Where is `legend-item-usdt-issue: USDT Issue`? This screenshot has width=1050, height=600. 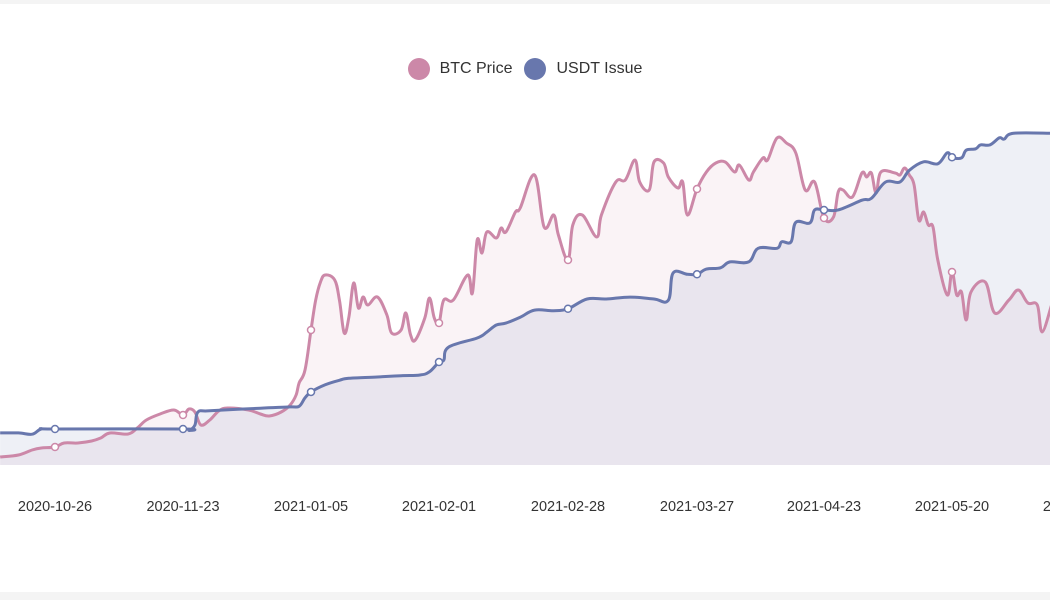 legend-item-usdt-issue: USDT Issue is located at coordinates (583, 69).